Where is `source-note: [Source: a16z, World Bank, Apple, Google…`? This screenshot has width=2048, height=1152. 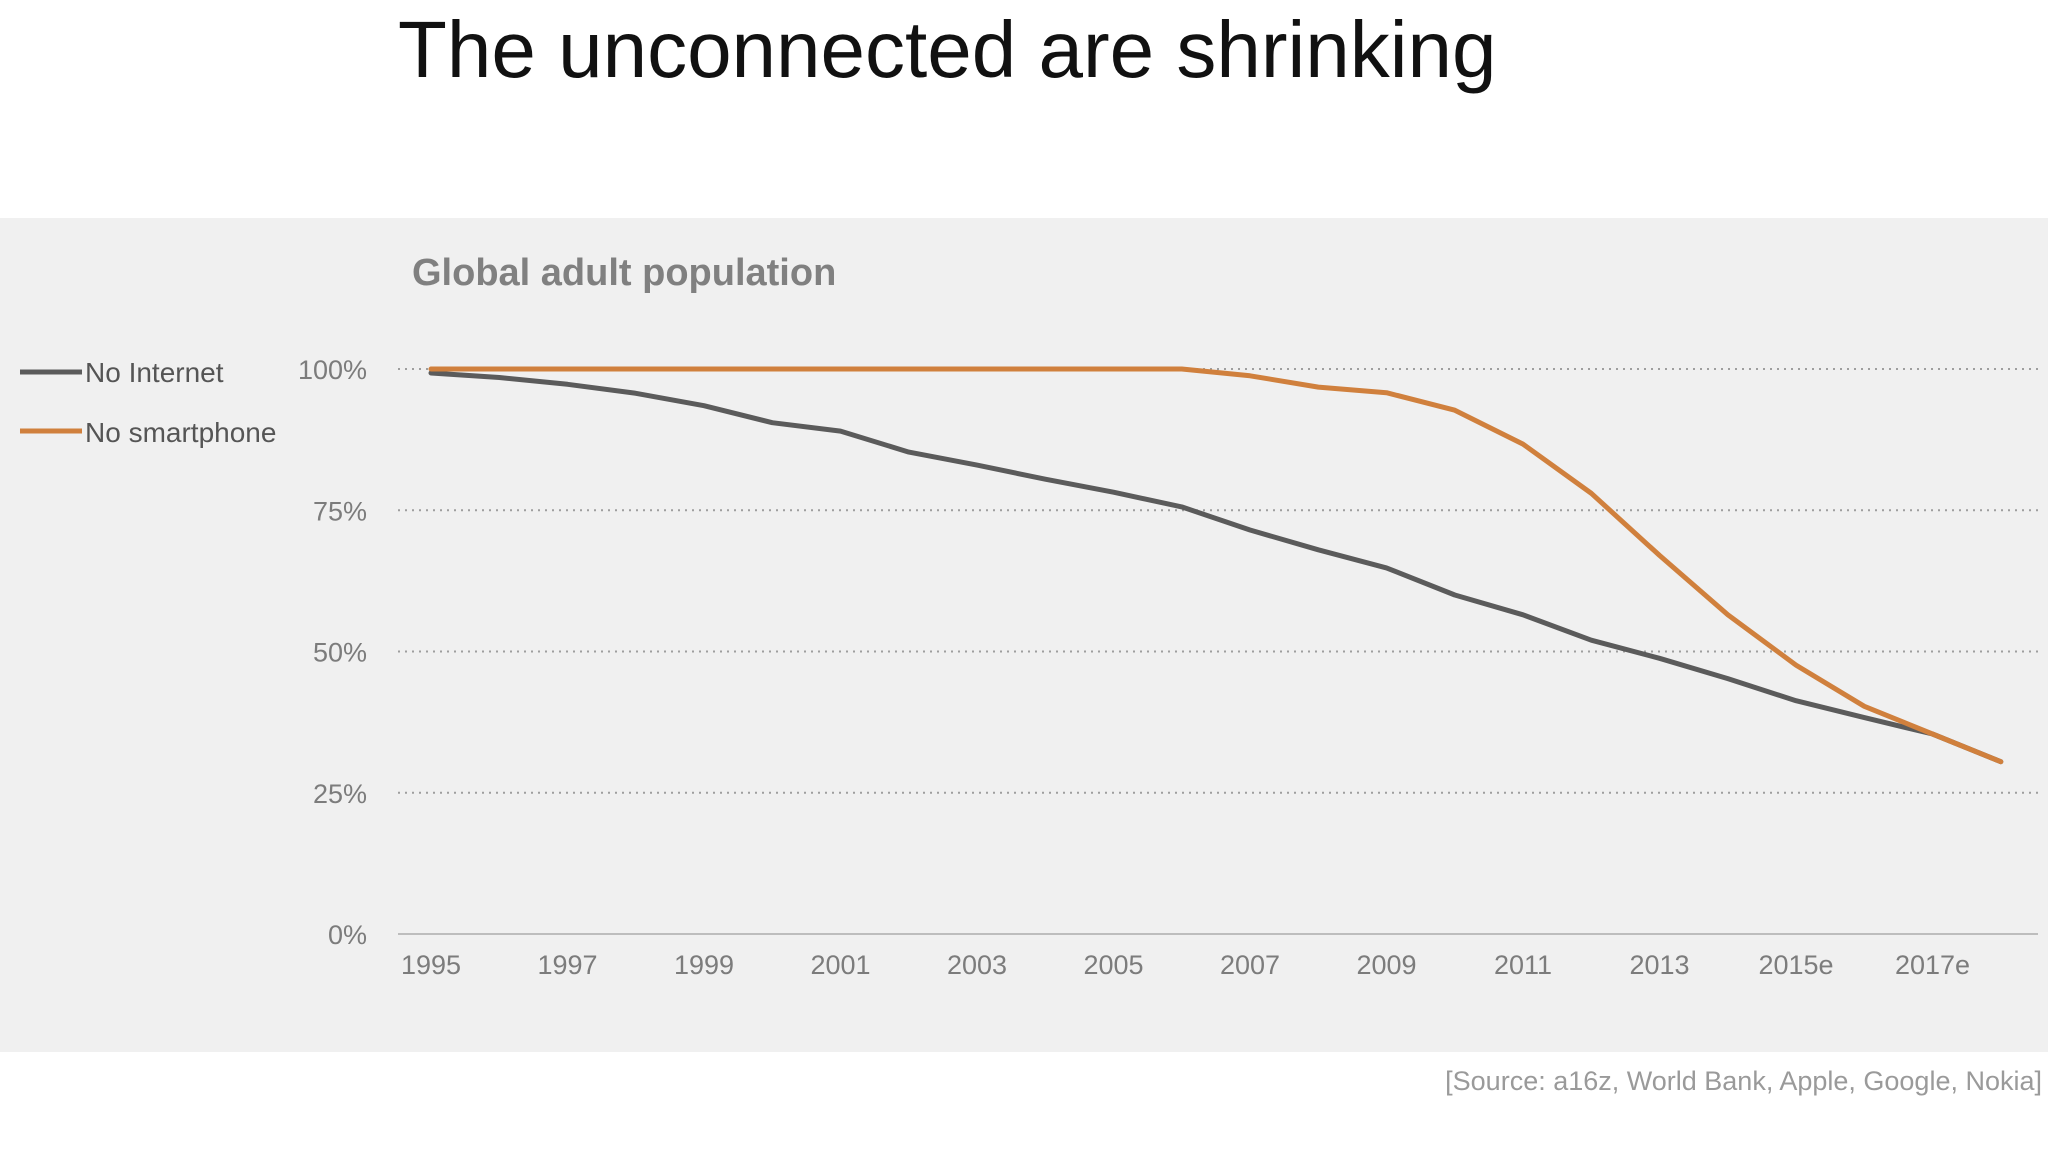 source-note: [Source: a16z, World Bank, Apple, Google… is located at coordinates (1743, 1081).